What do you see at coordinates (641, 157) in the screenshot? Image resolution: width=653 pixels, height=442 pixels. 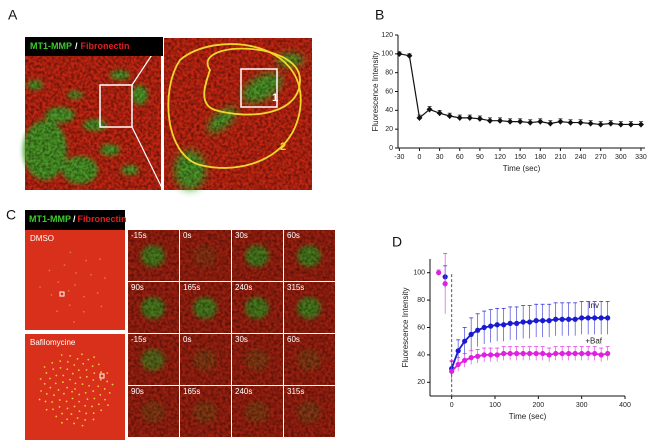 I see `x-tick-label: 330` at bounding box center [641, 157].